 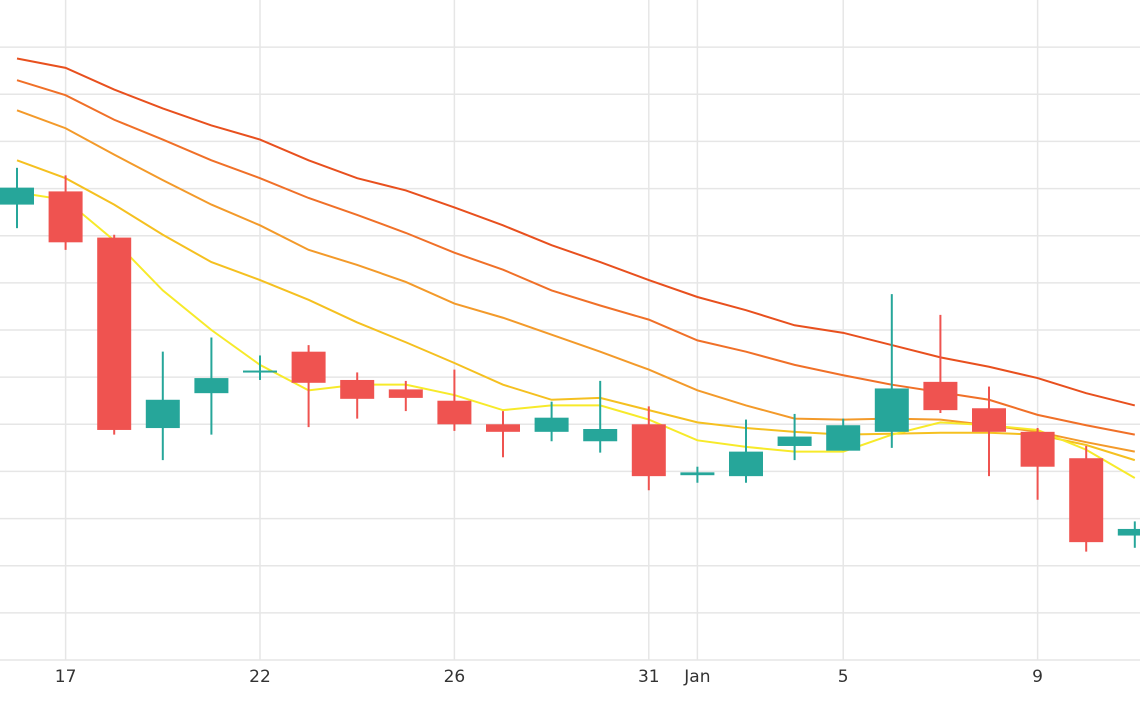 I want to click on x-tick-label: 17, so click(x=66, y=677).